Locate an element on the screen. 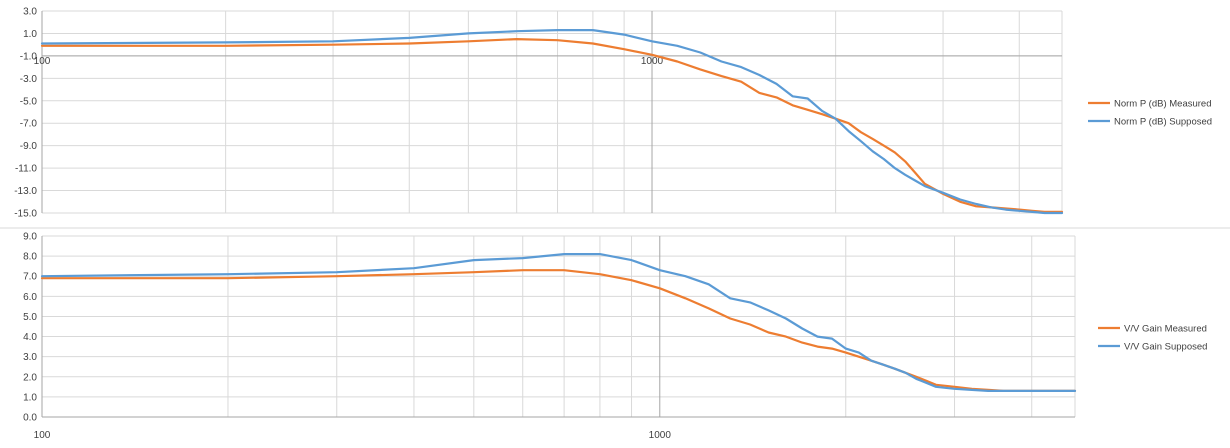 The image size is (1230, 448). bottom-y-tick-label: 0.0 is located at coordinates (30, 418).